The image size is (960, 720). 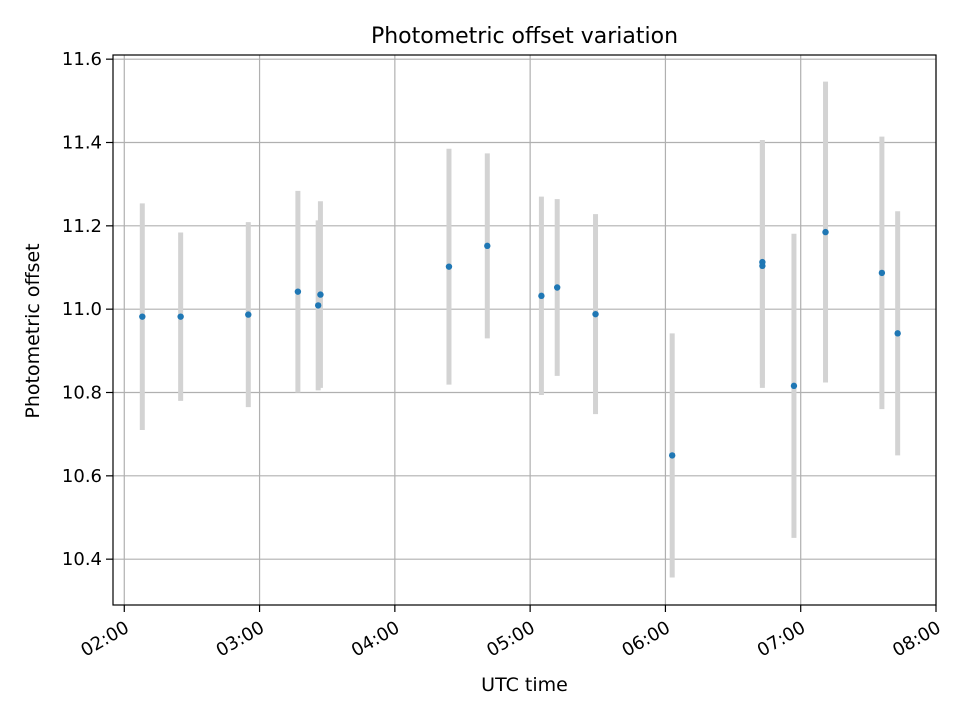 I want to click on x-tick-label: 02:00, so click(x=104, y=639).